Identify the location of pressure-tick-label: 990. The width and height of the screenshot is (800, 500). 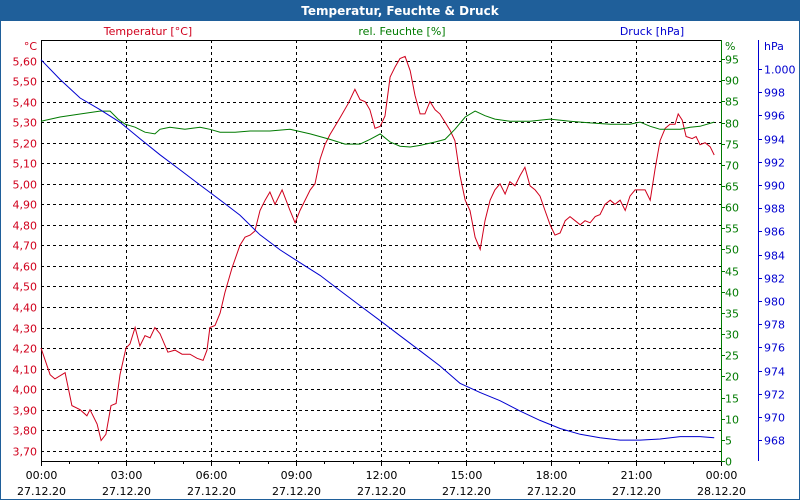
(774, 186).